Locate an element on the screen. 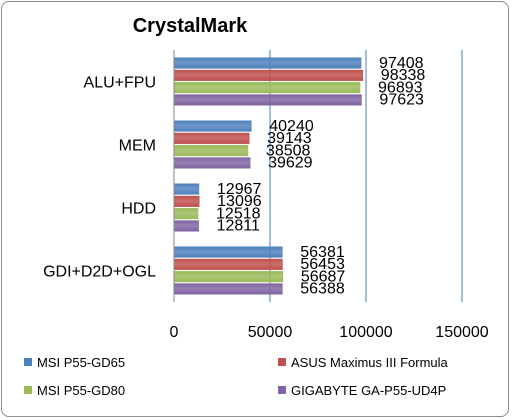  data-label: 56687 is located at coordinates (323, 276).